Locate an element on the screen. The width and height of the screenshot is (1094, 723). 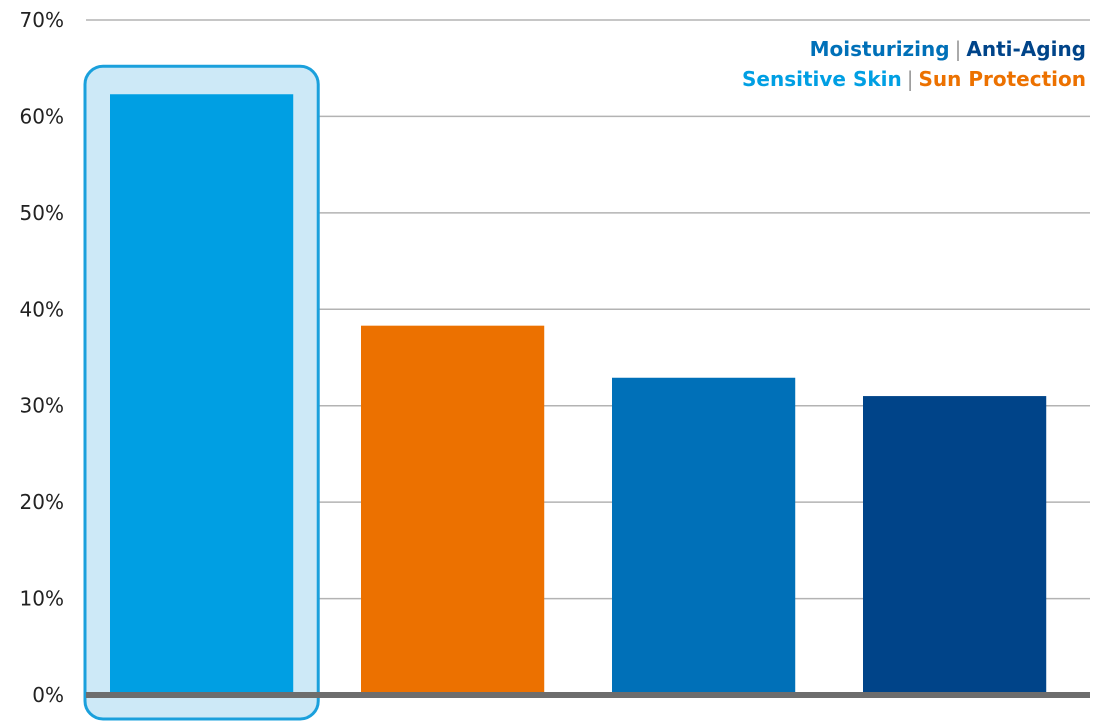
legend-item-moisturizing: Moisturizing is located at coordinates (879, 49).